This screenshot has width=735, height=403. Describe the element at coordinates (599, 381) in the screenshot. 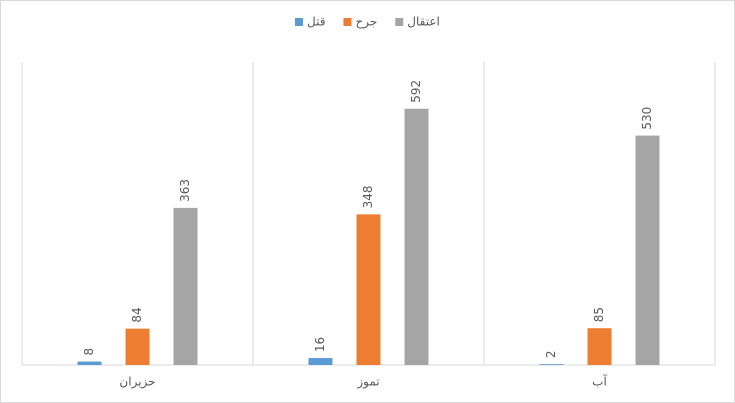

I see `x-tick-label: آب` at that location.